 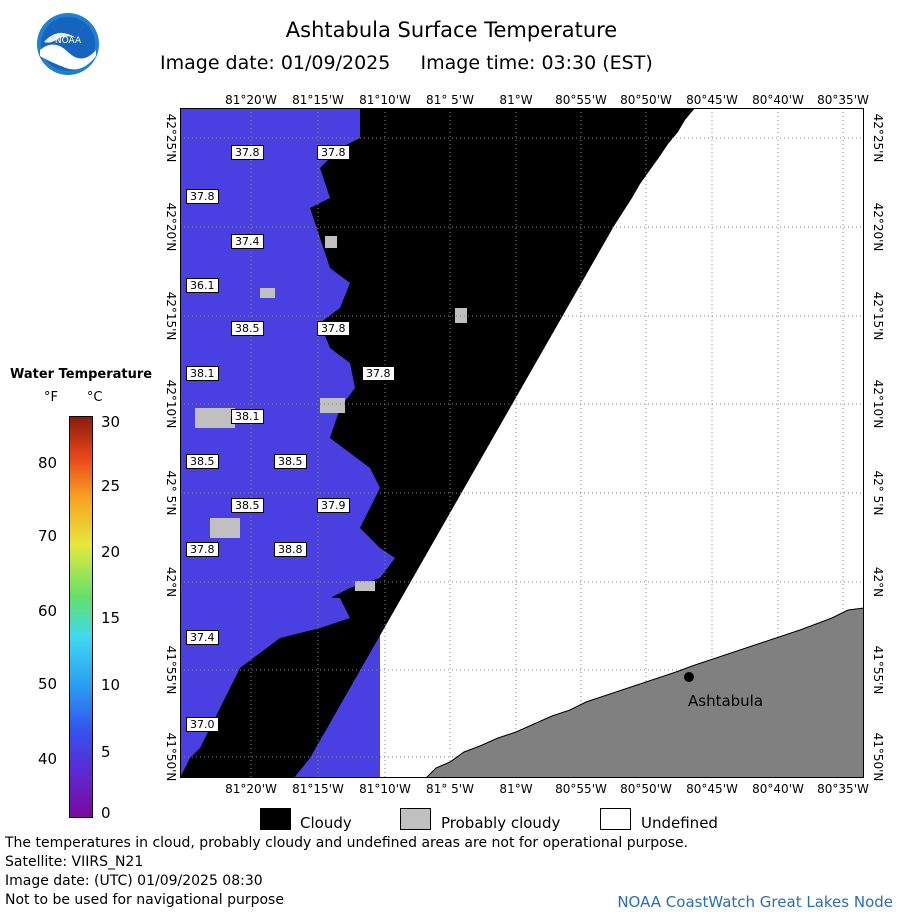 What do you see at coordinates (111, 422) in the screenshot?
I see `legend-c-tick: 30` at bounding box center [111, 422].